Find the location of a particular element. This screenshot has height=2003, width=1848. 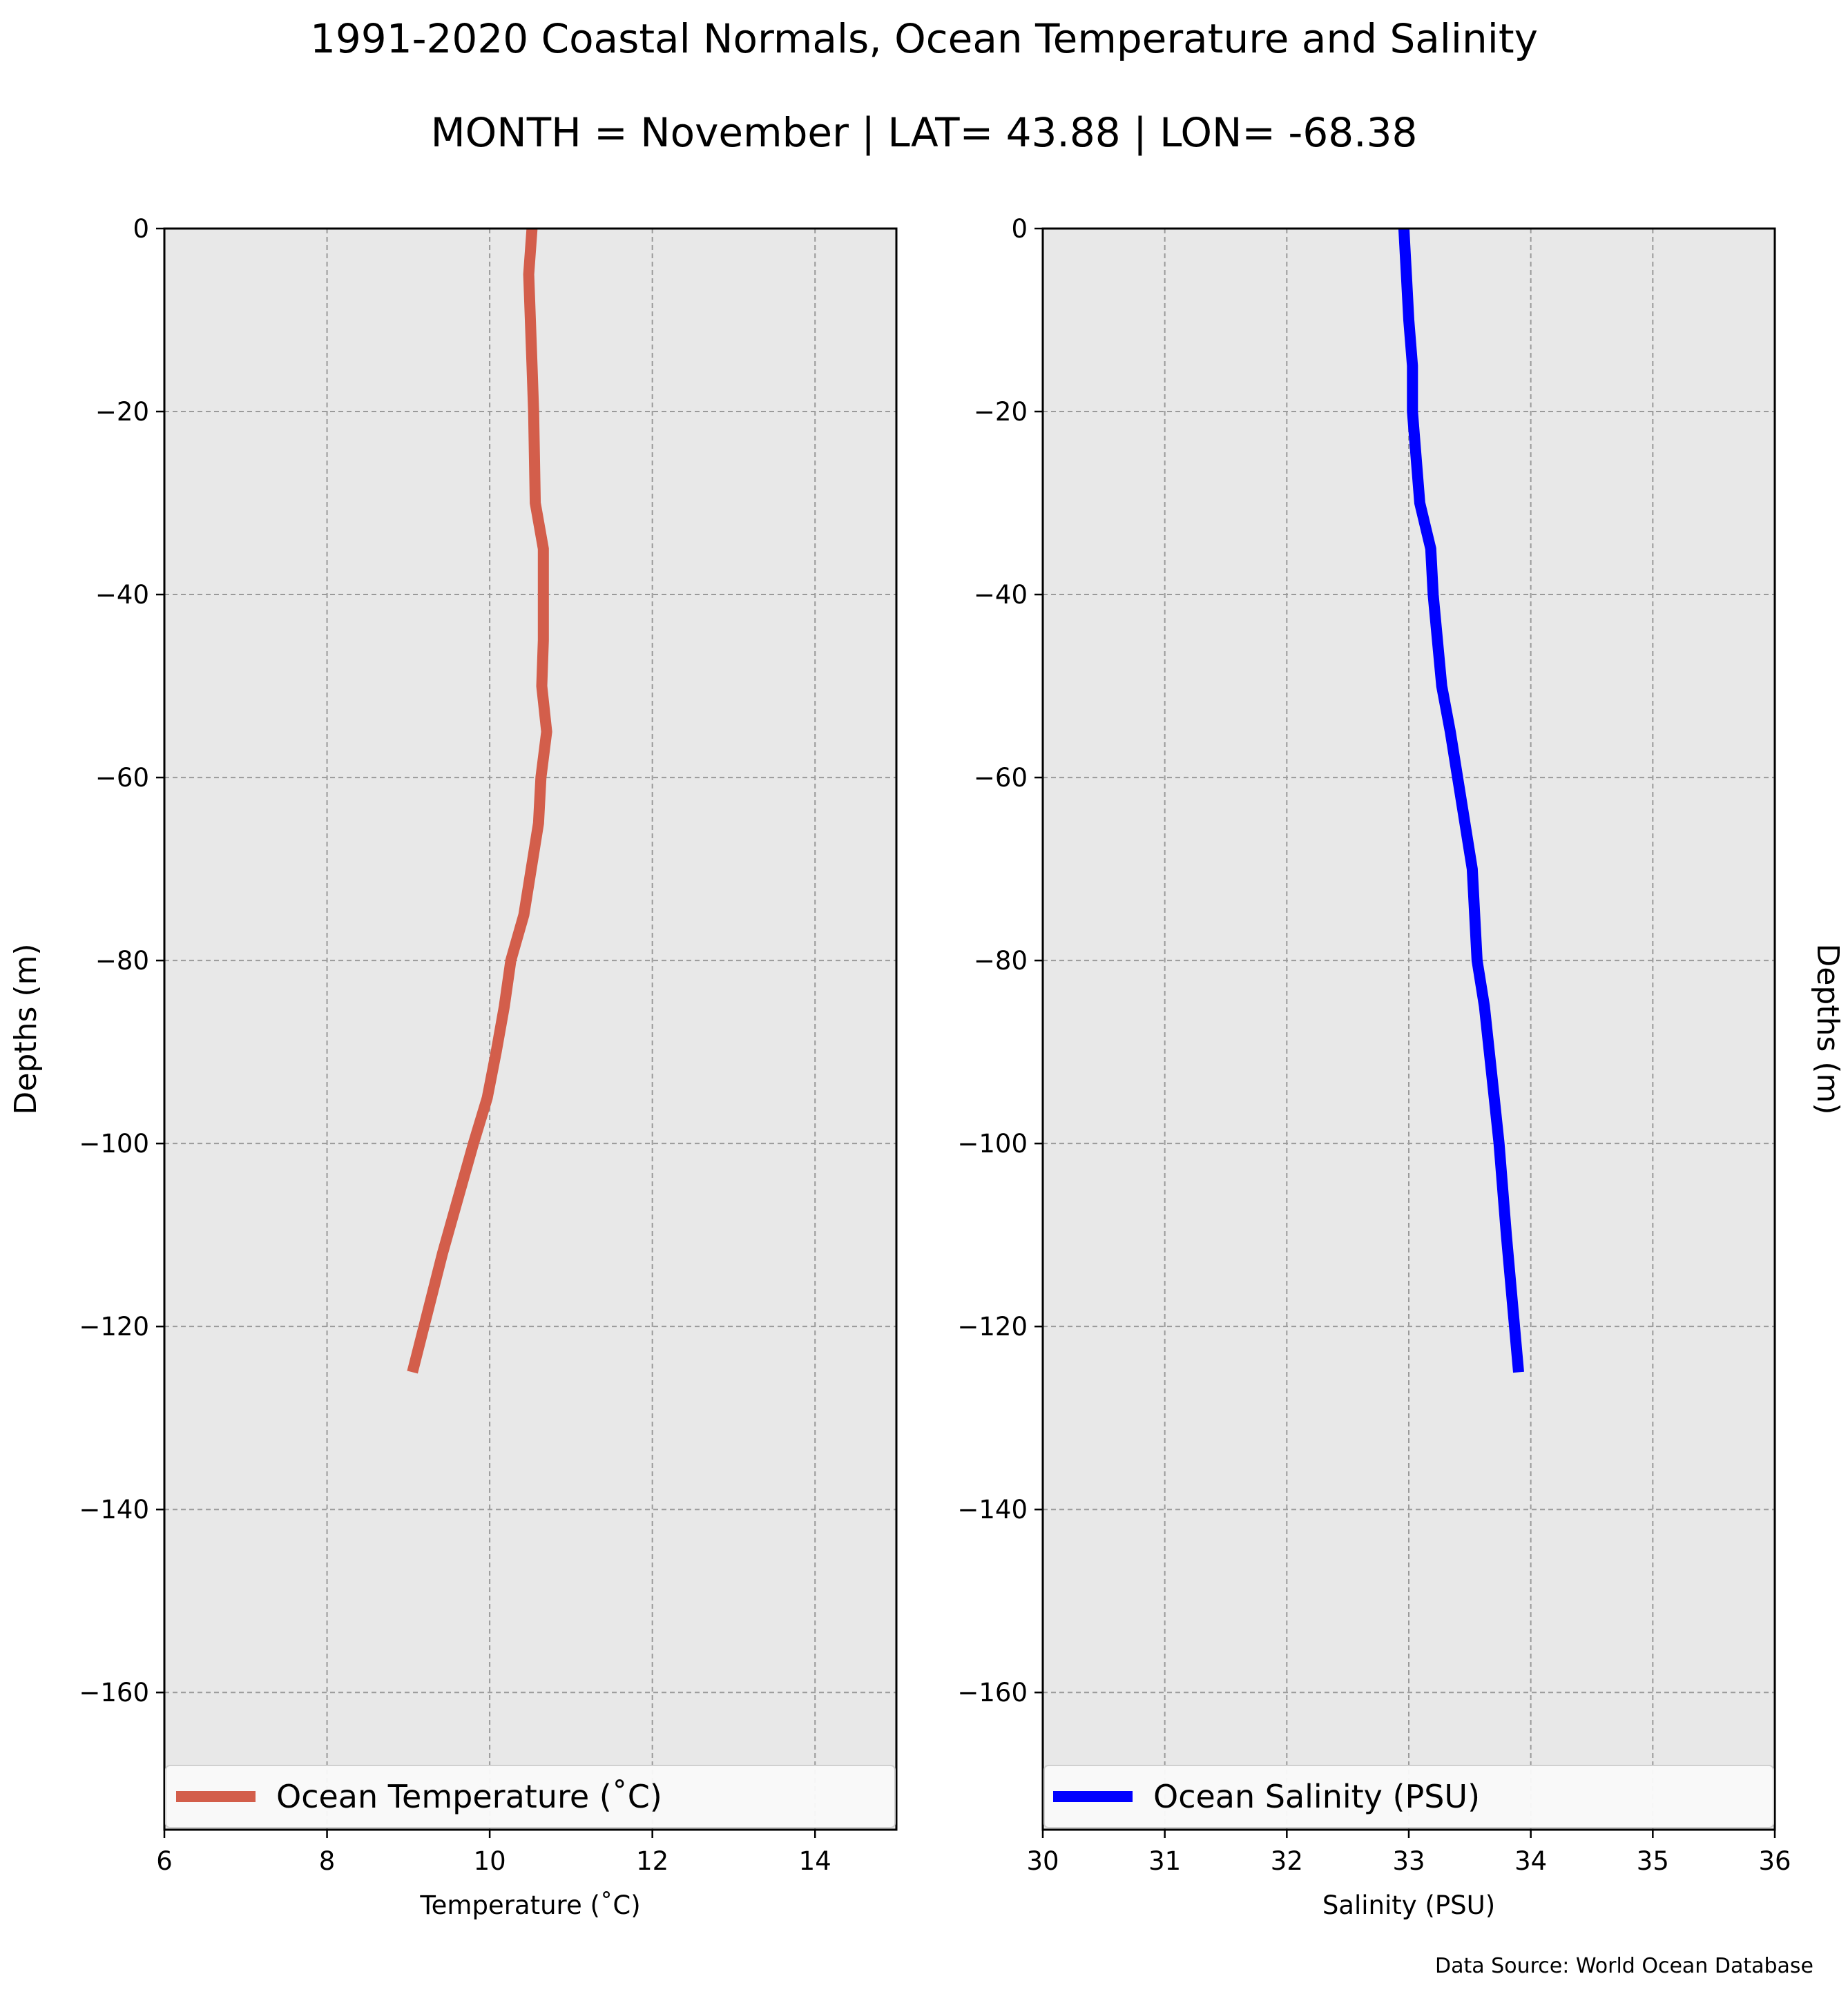

x-tick-label: 36 is located at coordinates (1774, 1861).